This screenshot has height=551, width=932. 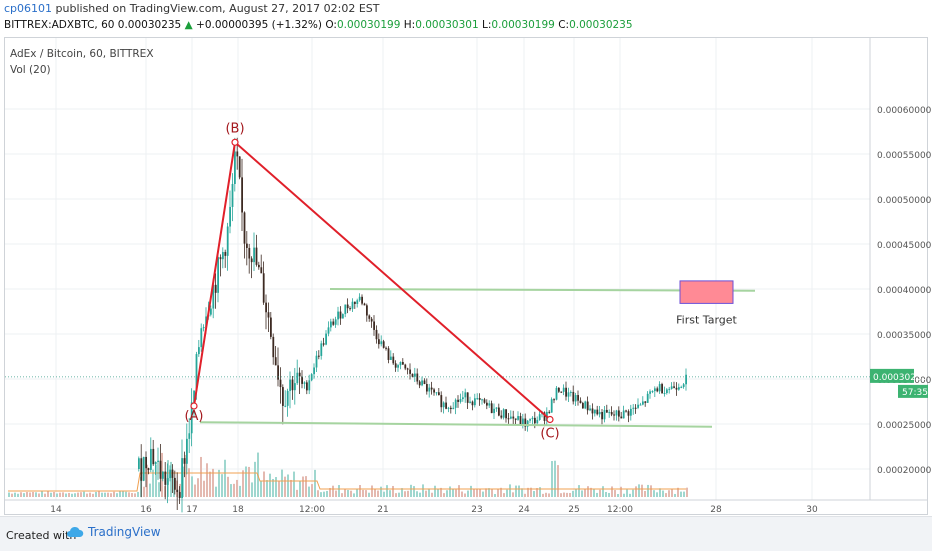 I want to click on y-tick-label: 0.00050000, so click(x=904, y=201).